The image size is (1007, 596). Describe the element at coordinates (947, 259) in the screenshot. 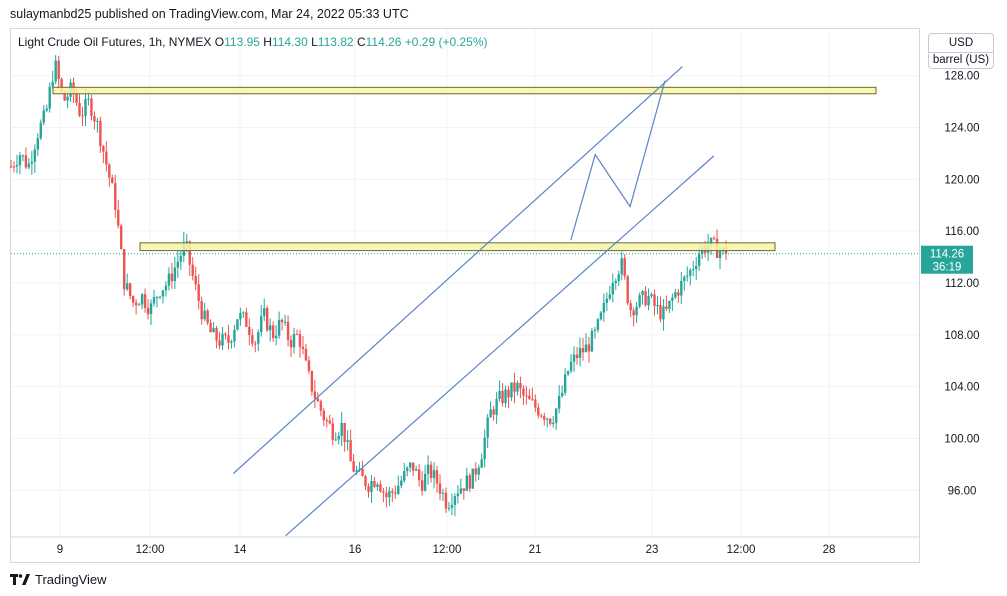

I see `last-price-tag` at that location.